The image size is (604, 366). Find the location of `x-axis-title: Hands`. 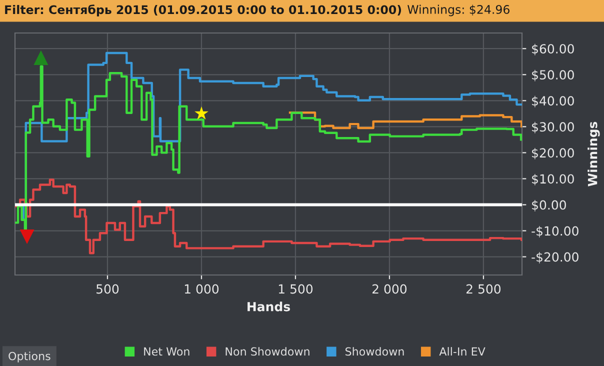

x-axis-title: Hands is located at coordinates (269, 307).